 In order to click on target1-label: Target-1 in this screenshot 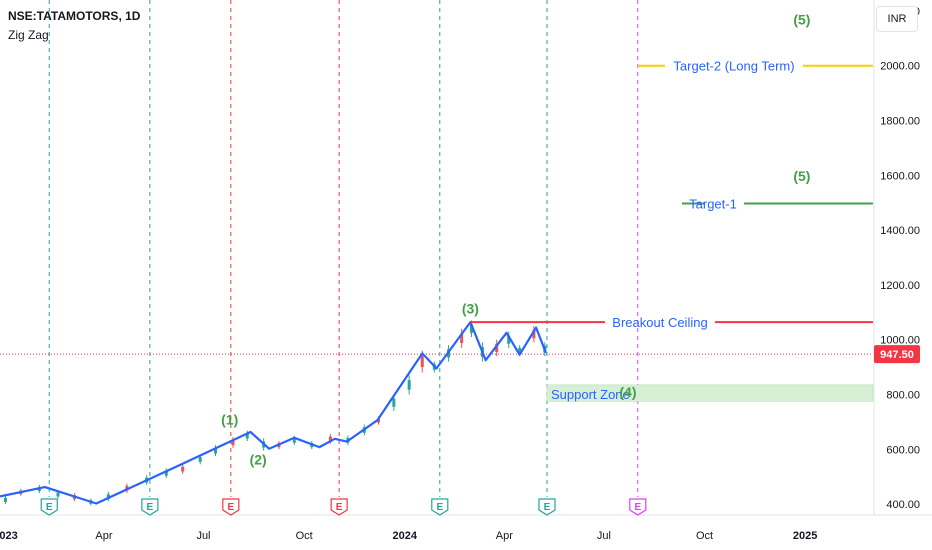, I will do `click(713, 204)`.